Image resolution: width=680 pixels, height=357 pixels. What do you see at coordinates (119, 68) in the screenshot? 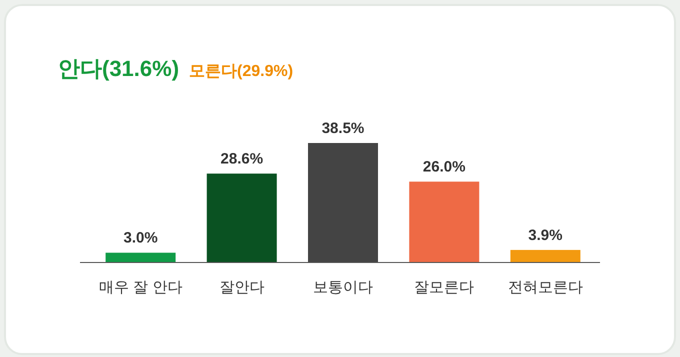
I see `title: 안다(31.6%)` at bounding box center [119, 68].